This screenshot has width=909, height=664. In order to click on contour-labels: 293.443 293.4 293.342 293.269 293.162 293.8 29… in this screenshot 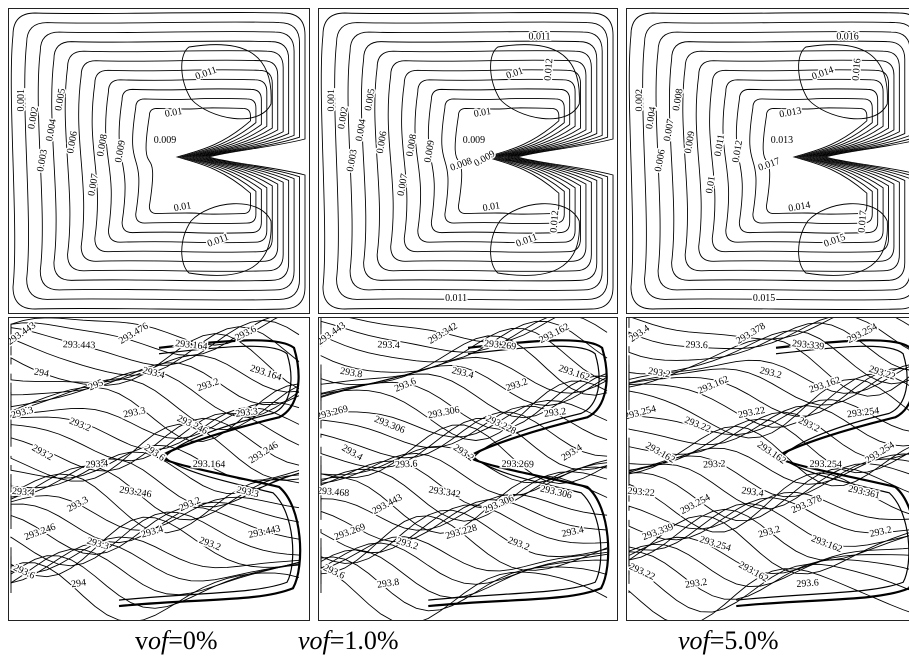, I will do `click(456, 456)`.